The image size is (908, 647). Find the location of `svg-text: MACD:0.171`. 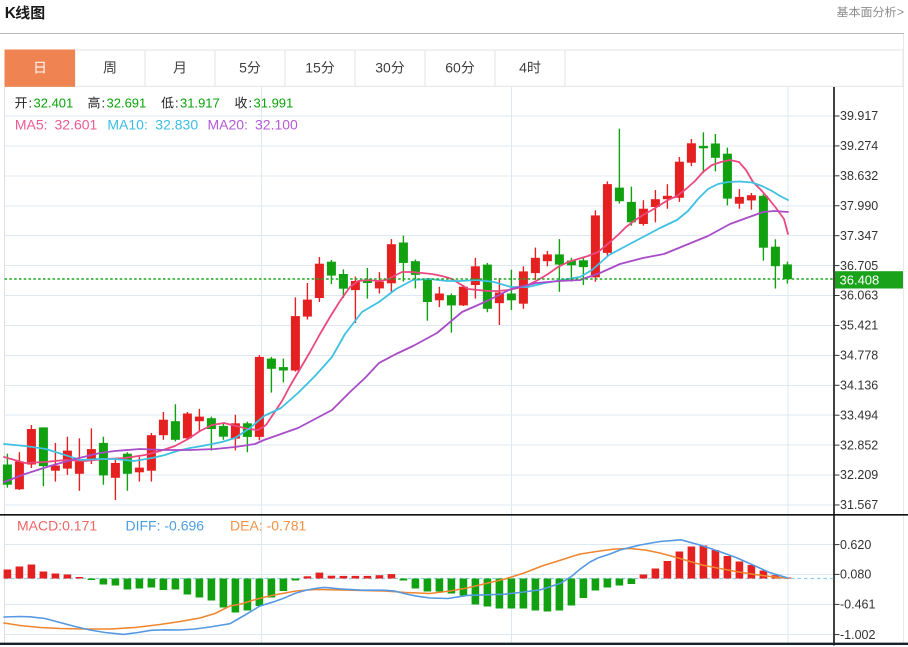

svg-text: MACD:0.171 is located at coordinates (57, 526).